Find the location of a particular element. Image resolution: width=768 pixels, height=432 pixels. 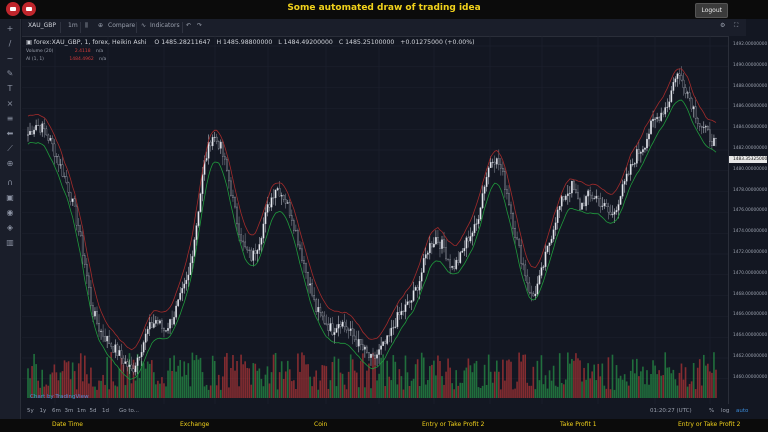

zoom-icon: ⊕ is located at coordinates (10, 163).